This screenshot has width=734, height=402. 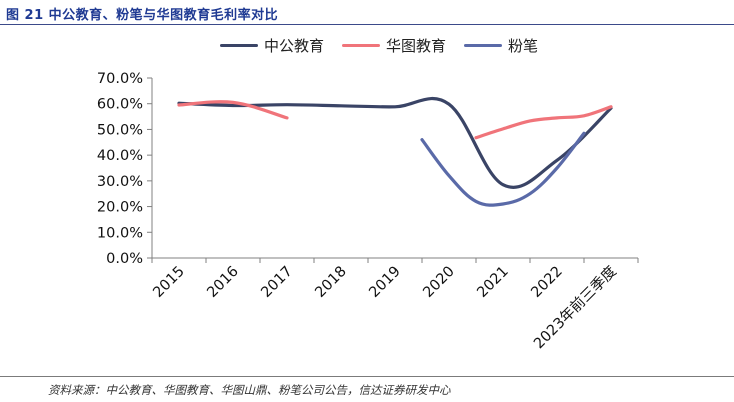 I want to click on legend-item-zhonggong: 中公教育, so click(x=272, y=45).